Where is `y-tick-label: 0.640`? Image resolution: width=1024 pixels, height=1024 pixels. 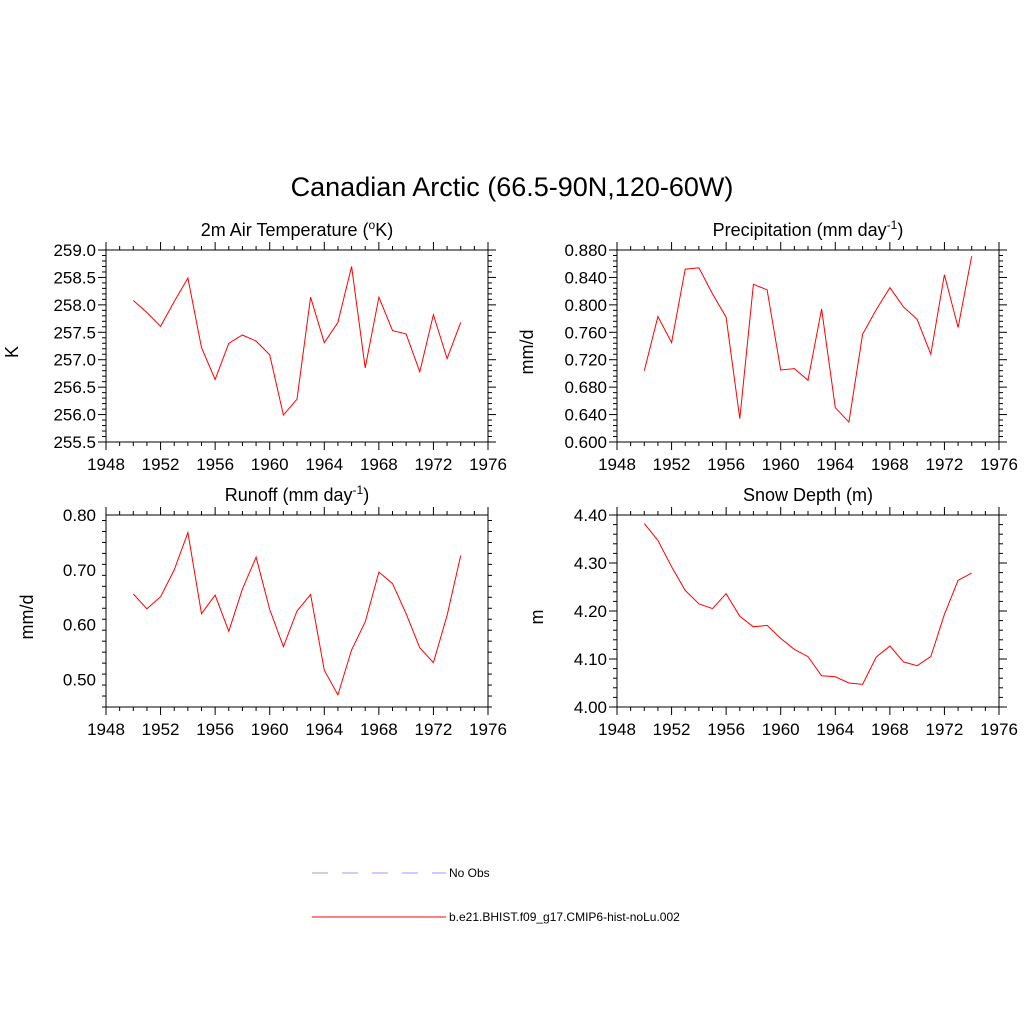 y-tick-label: 0.640 is located at coordinates (585, 415).